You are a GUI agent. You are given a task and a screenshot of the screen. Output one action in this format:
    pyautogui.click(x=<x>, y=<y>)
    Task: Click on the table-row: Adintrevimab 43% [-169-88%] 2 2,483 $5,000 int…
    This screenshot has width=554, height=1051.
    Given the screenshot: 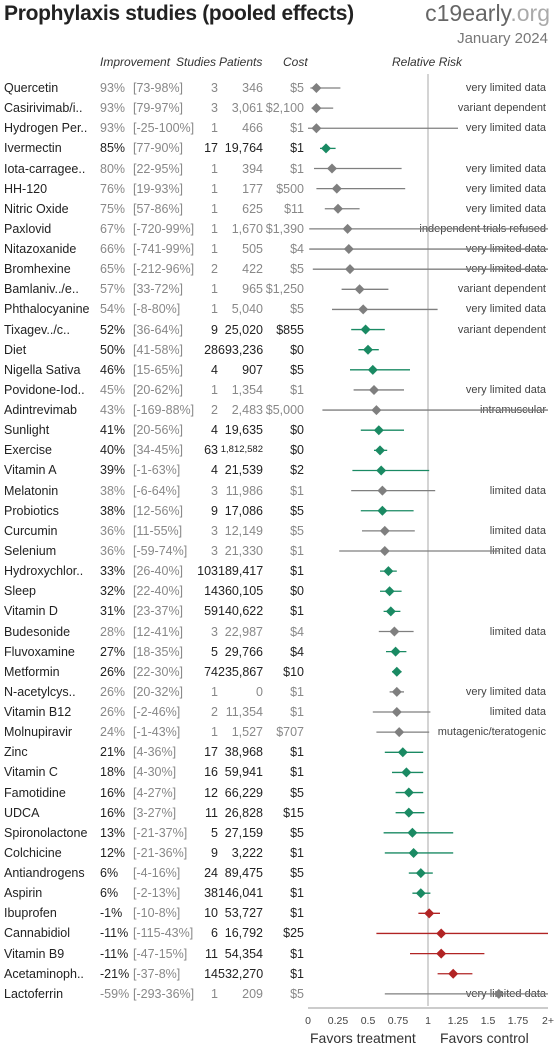 What is the action you would take?
    pyautogui.click(x=277, y=410)
    